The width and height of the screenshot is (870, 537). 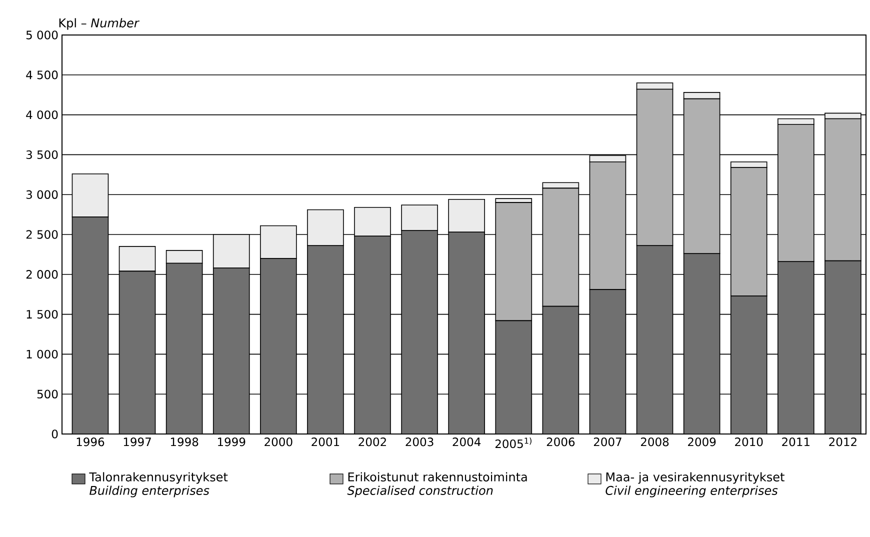 I want to click on y-tick-label: 3 000, so click(x=42, y=194).